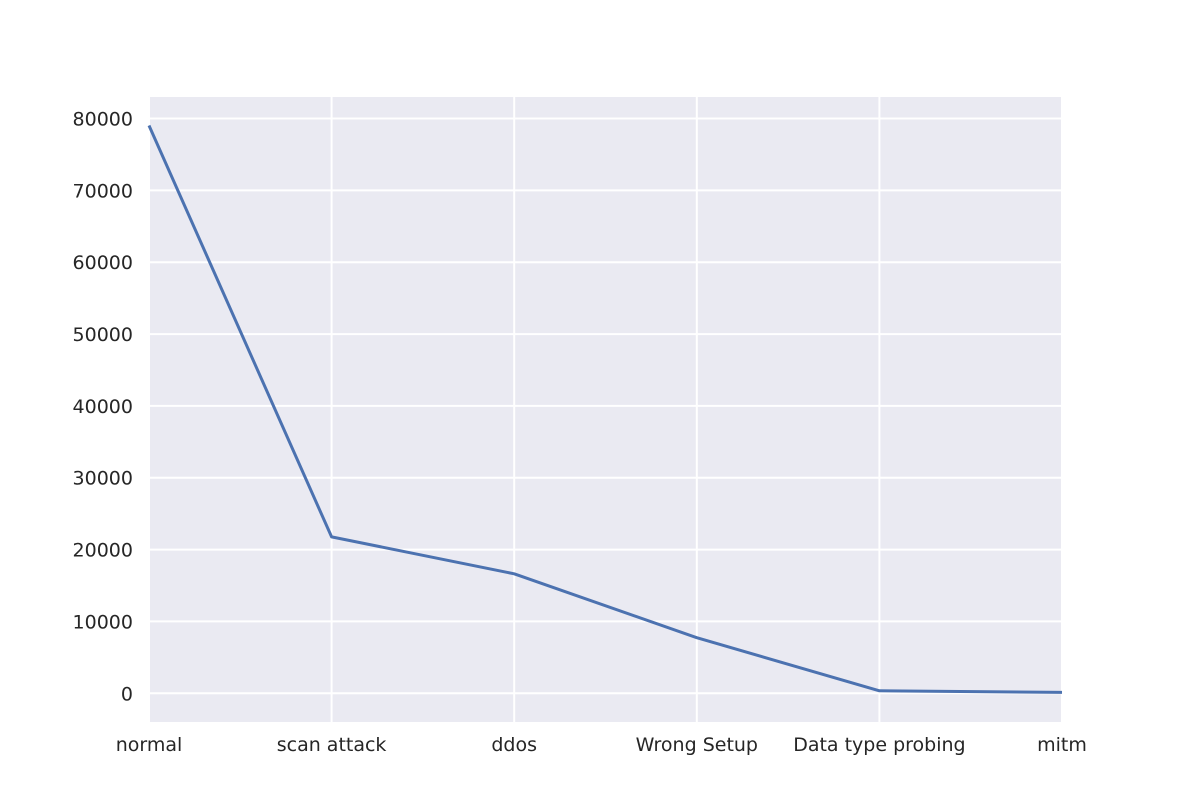 Image resolution: width=1181 pixels, height=812 pixels. What do you see at coordinates (127, 694) in the screenshot?
I see `y-tick-label: 0` at bounding box center [127, 694].